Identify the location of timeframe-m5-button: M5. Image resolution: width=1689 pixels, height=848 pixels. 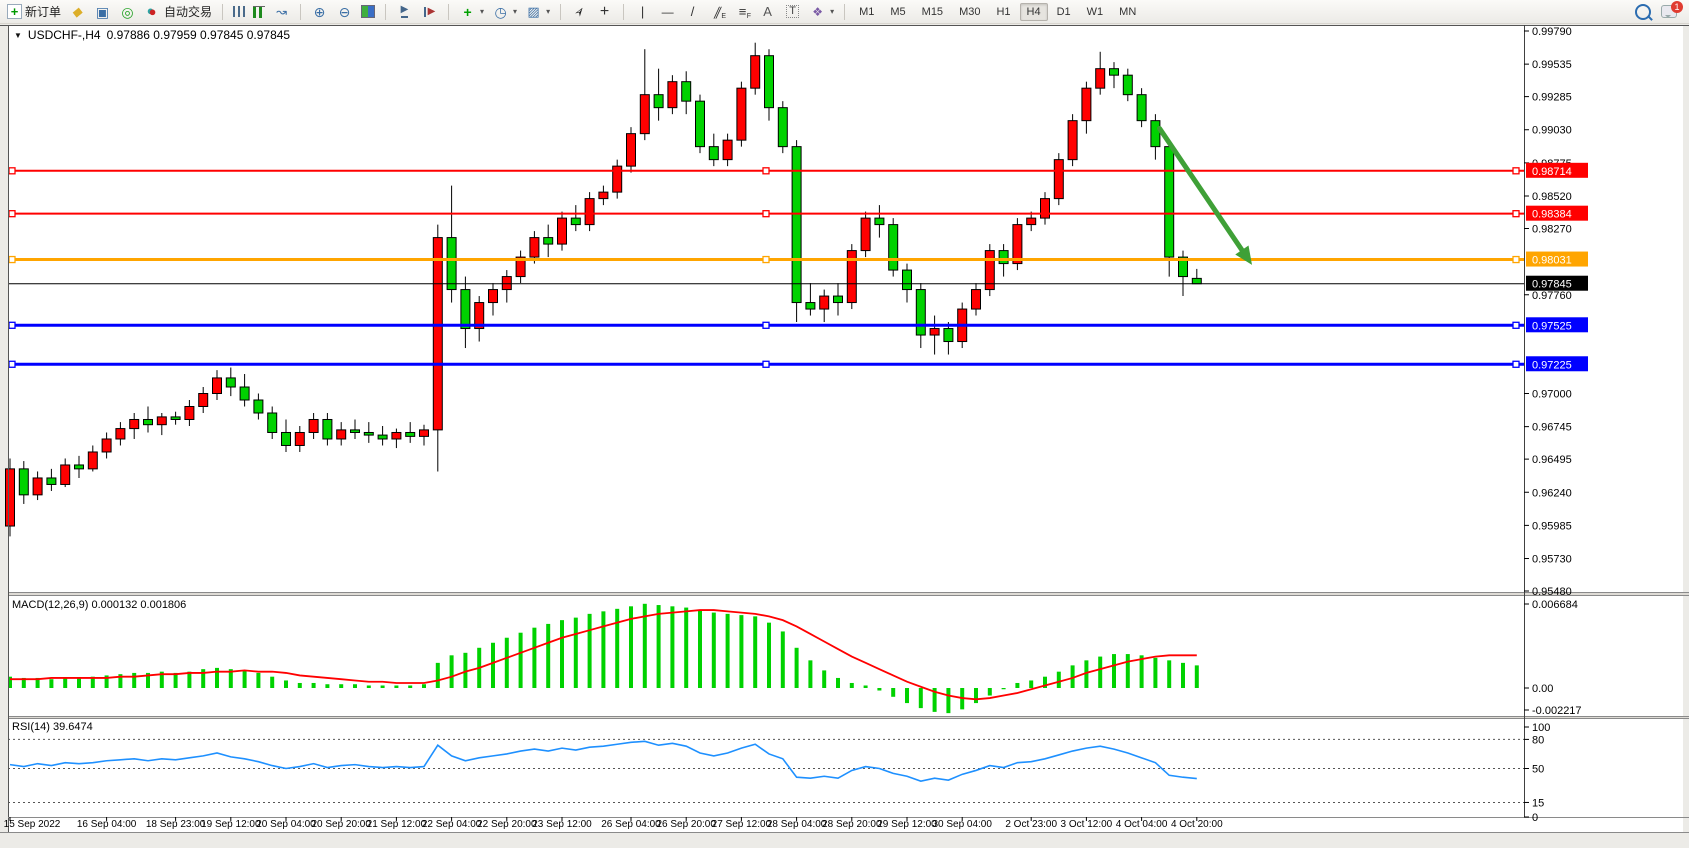
(898, 11).